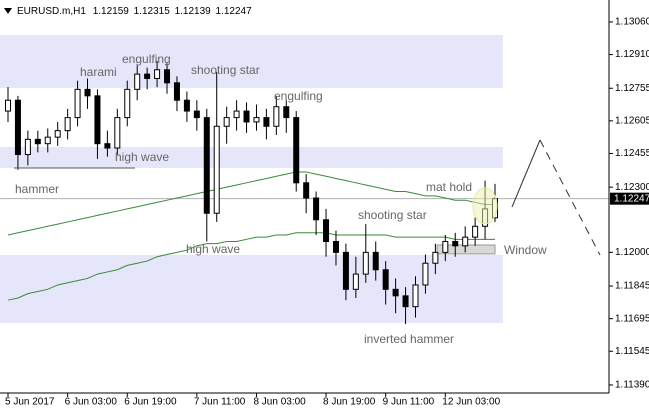  What do you see at coordinates (91, 402) in the screenshot?
I see `x-tick-label: 6 Jun 03:00` at bounding box center [91, 402].